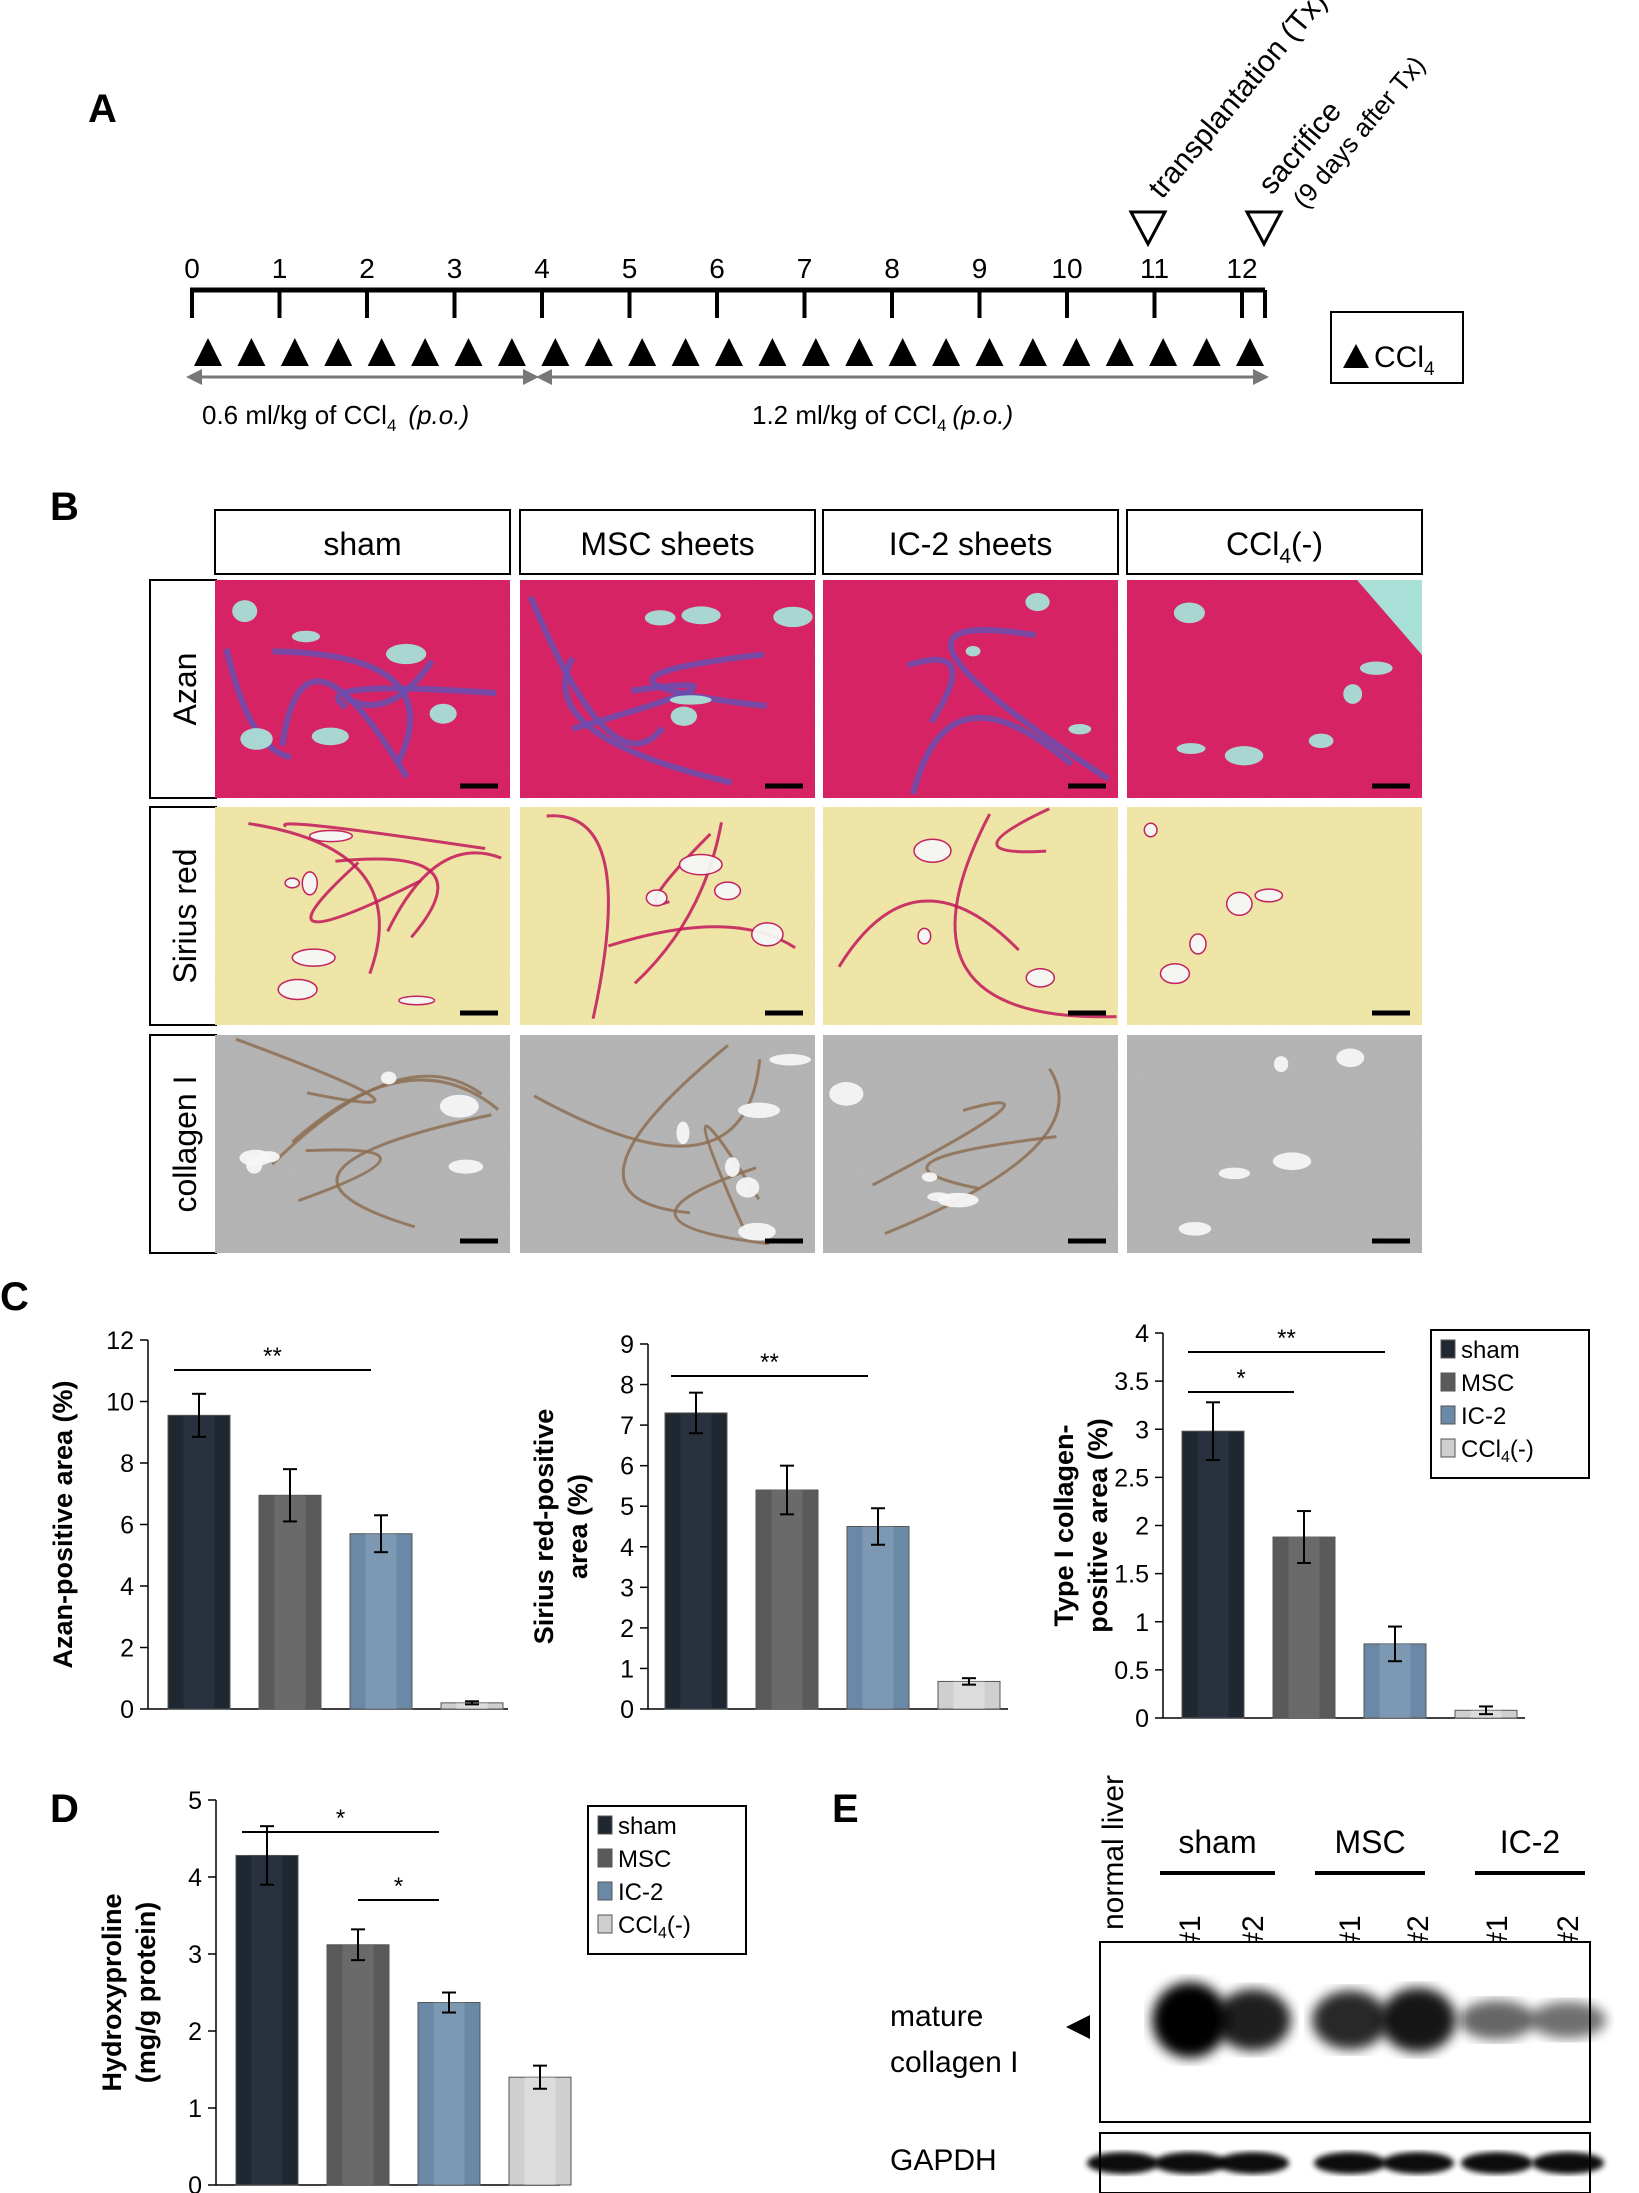 The height and width of the screenshot is (2193, 1639). Describe the element at coordinates (647, 1826) in the screenshot. I see `legend-label: sham` at that location.